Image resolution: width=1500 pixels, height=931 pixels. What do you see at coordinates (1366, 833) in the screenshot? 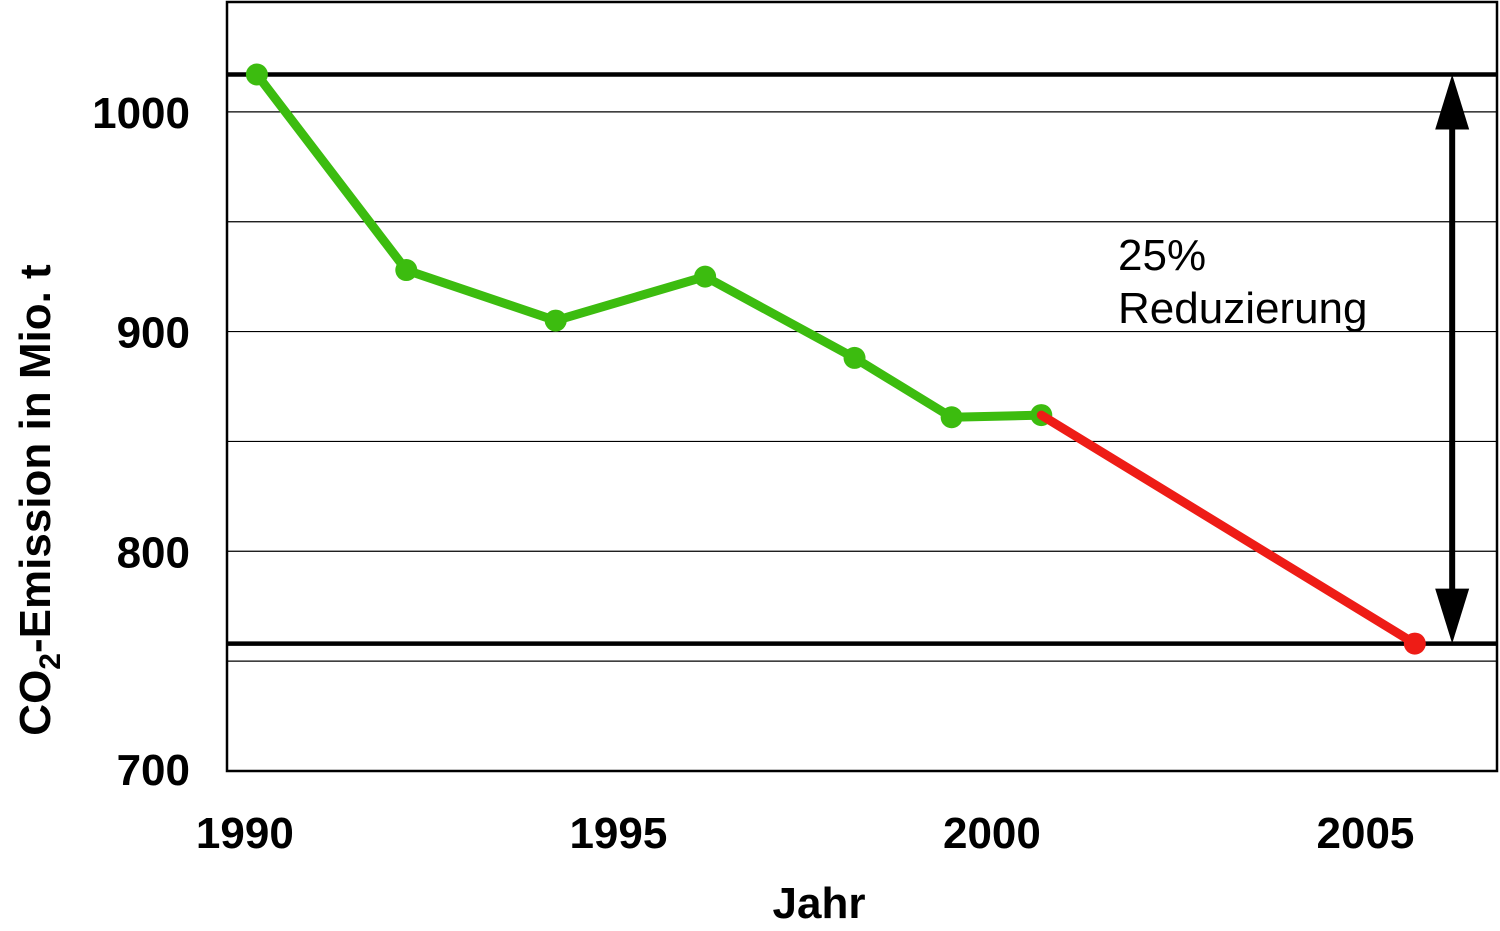
I see `x-tick-label: 2005` at bounding box center [1366, 833].